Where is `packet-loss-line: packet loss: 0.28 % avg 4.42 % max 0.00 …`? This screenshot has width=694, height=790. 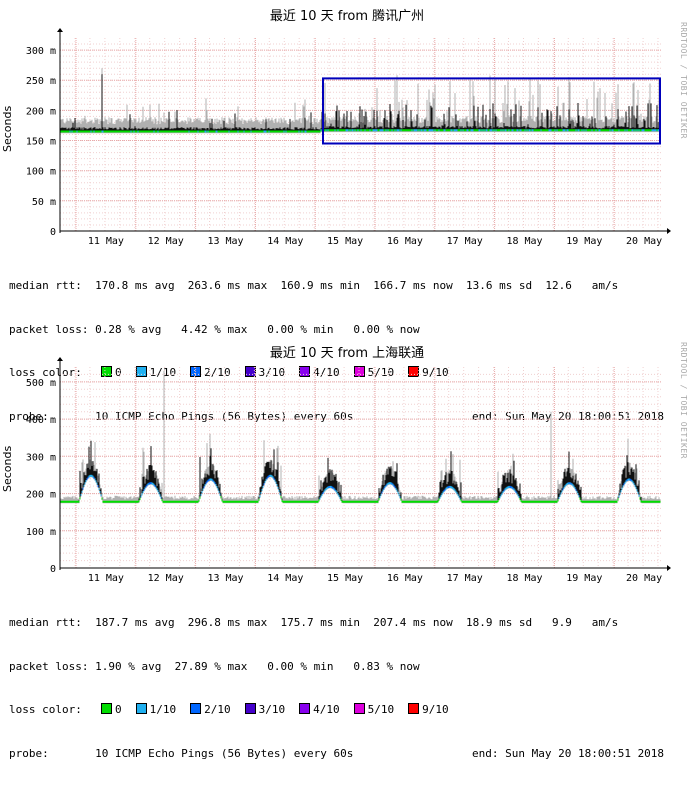
packet-loss-line: packet loss: 0.28 % avg 4.42 % max 0.00 … is located at coordinates (214, 329).